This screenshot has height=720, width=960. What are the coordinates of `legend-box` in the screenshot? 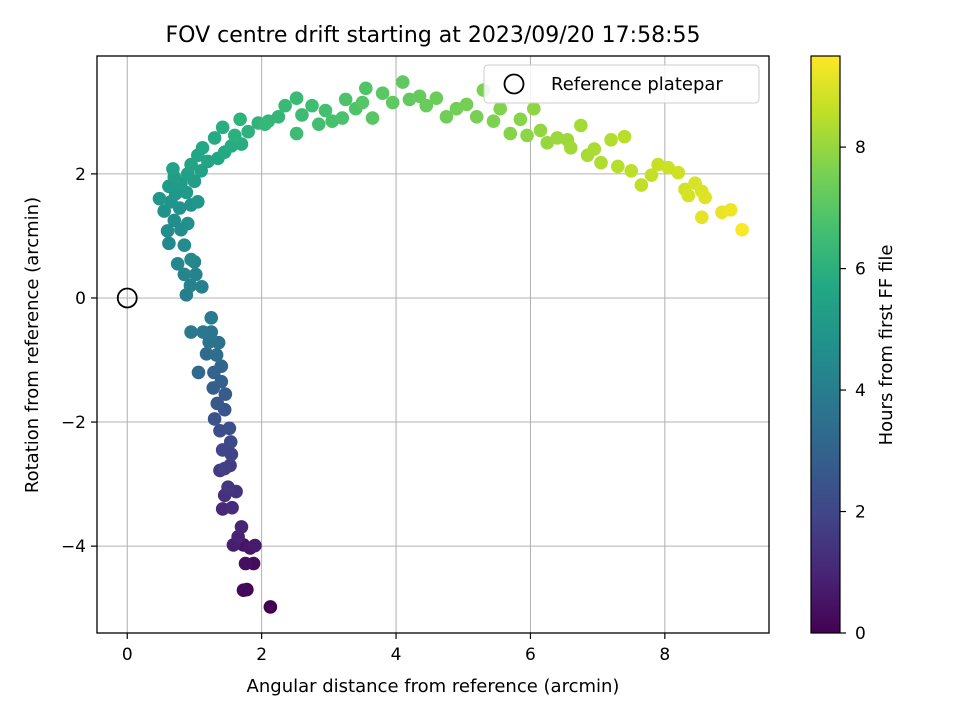 It's located at (621, 84).